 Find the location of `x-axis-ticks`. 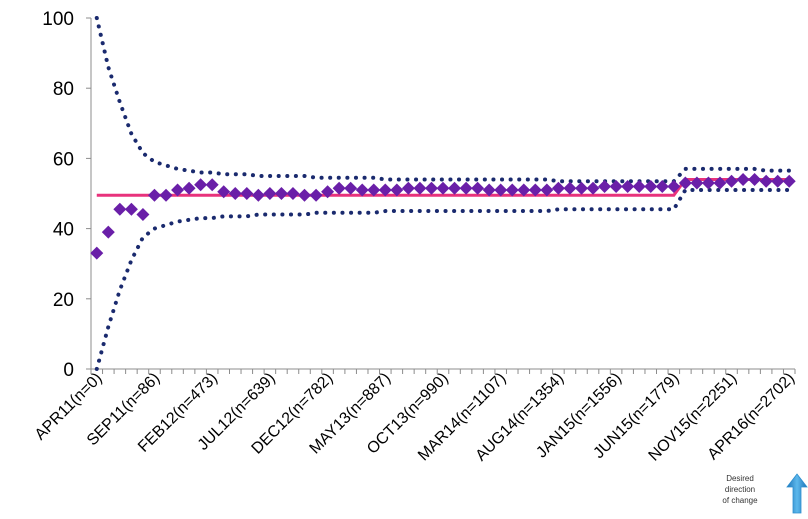

x-axis-ticks is located at coordinates (443, 371).